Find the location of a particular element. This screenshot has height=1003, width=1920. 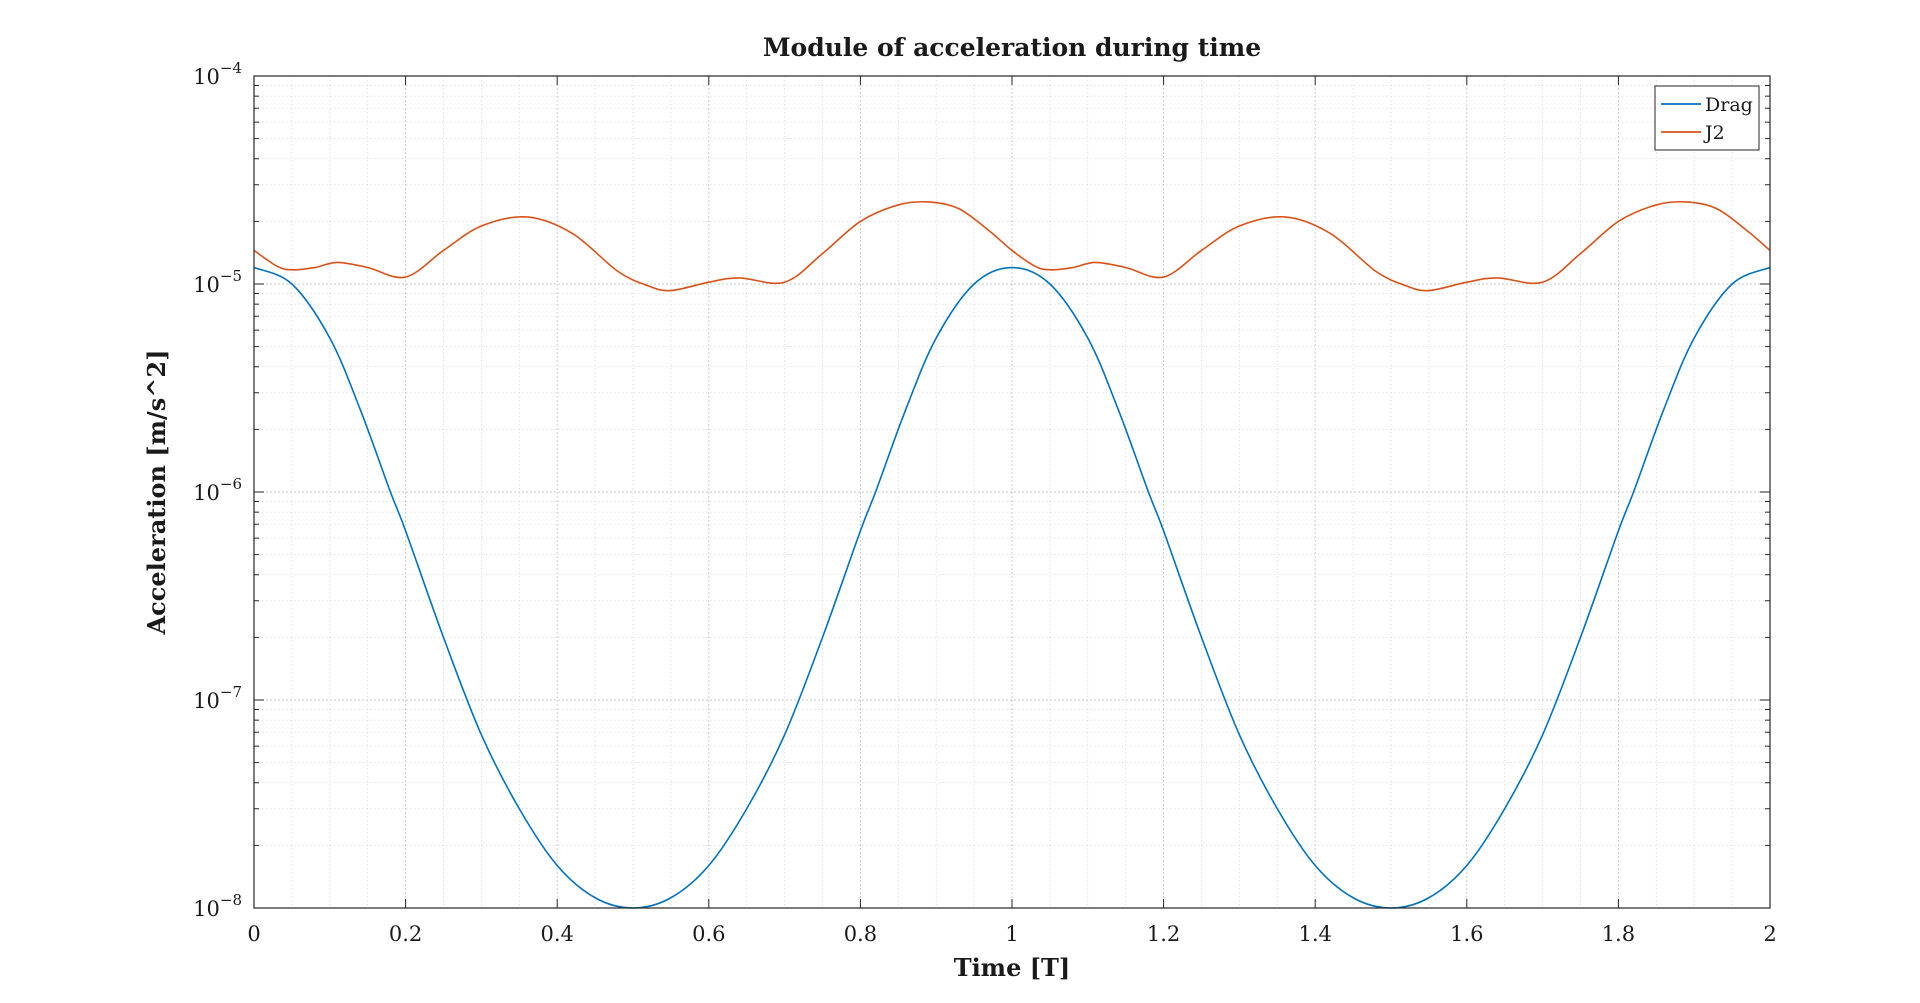

x-tick-label: 1.2 is located at coordinates (1163, 934).